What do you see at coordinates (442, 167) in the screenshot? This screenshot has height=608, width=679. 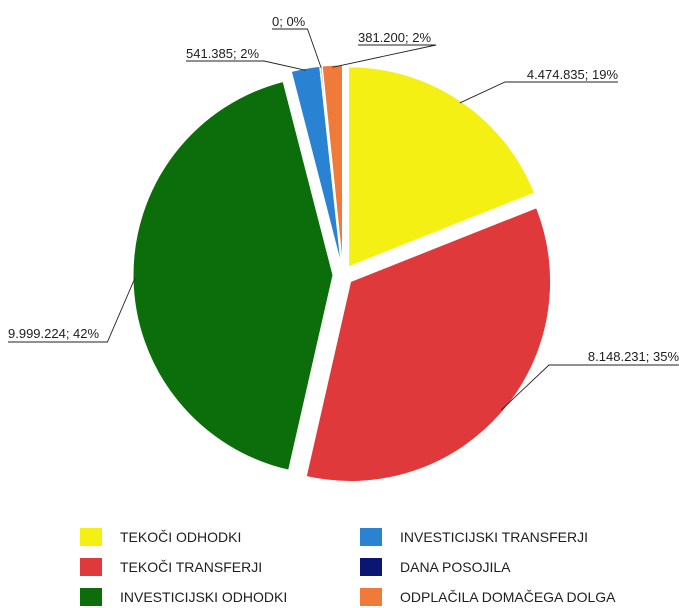 I see `pie-slice-tekoci-odhodki` at bounding box center [442, 167].